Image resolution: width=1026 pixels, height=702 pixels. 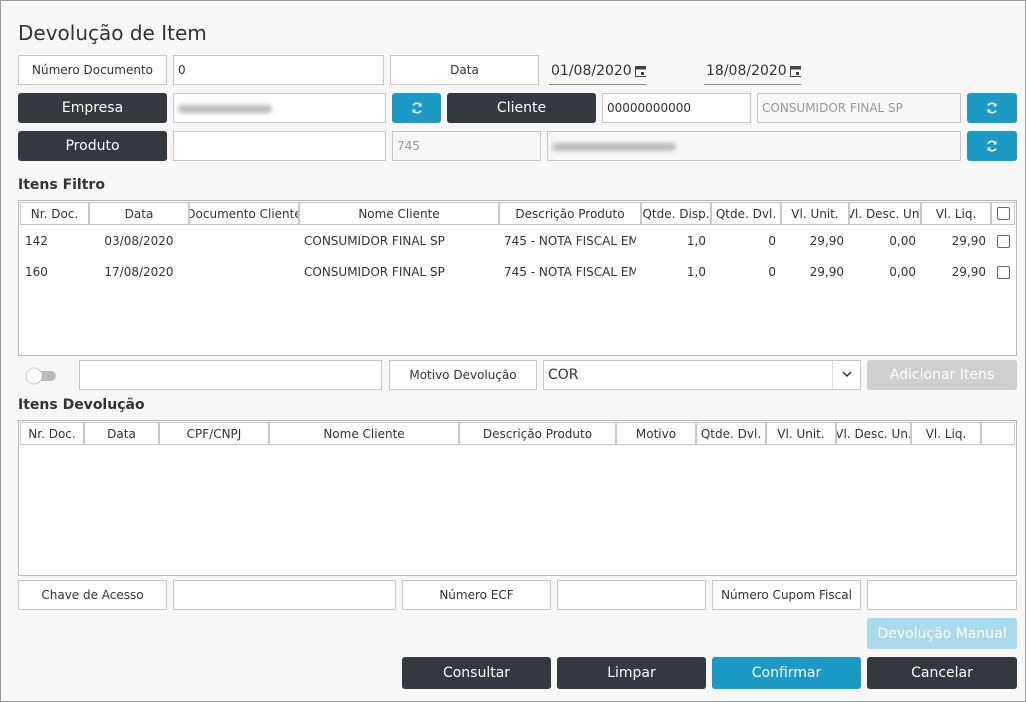 I want to click on label: Número Documento, so click(x=92, y=70).